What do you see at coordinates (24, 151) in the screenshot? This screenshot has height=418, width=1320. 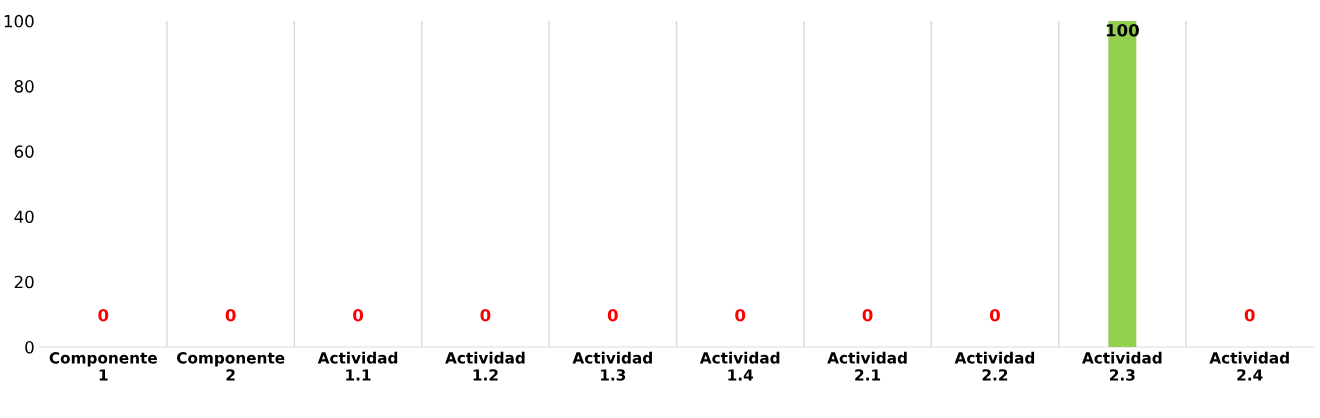 I see `y-tick-label: 60` at bounding box center [24, 151].